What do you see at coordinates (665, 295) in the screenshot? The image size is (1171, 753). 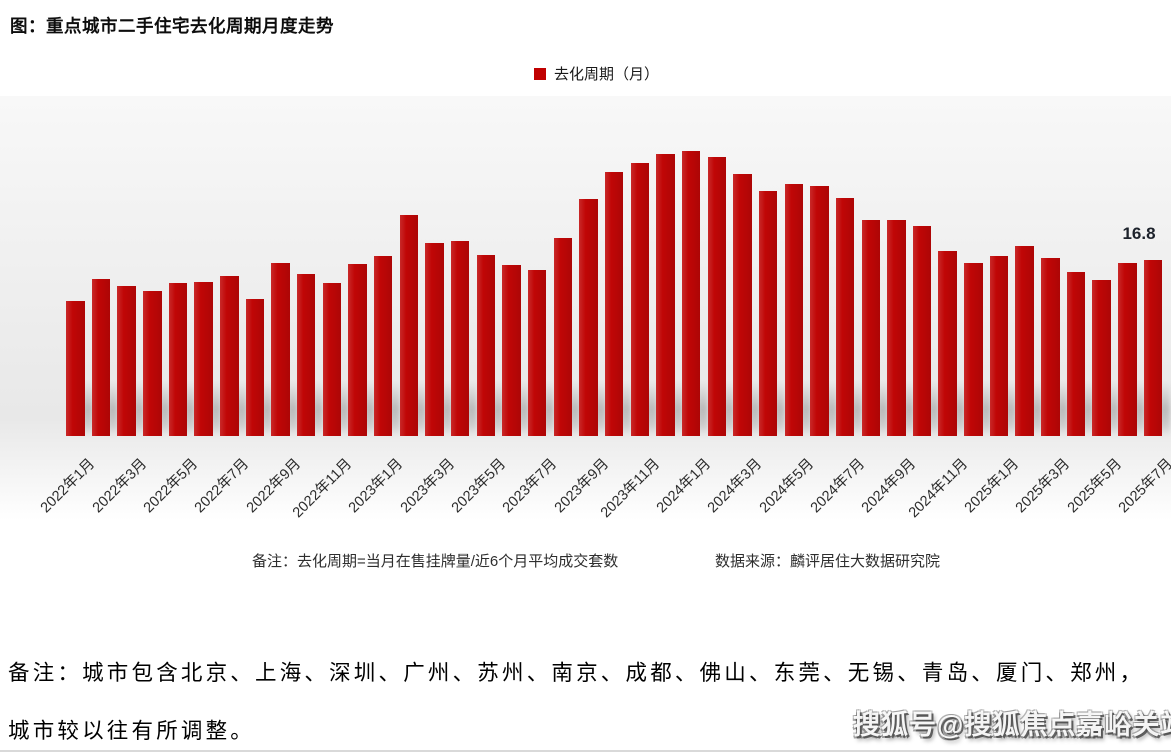 I see `bar-2023年12月` at bounding box center [665, 295].